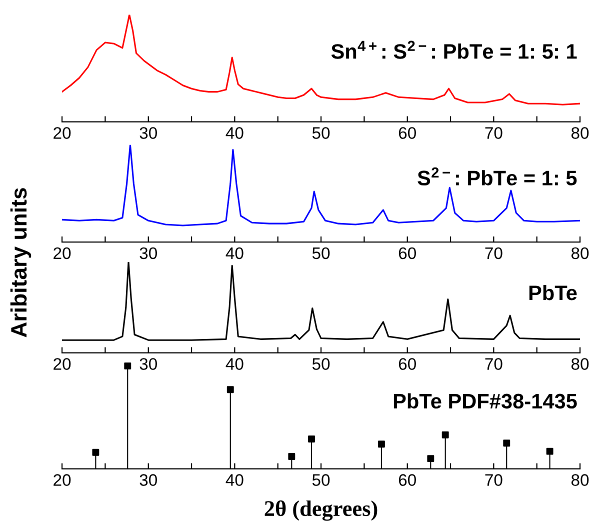  What do you see at coordinates (553, 292) in the screenshot?
I see `series-label: PbTe` at bounding box center [553, 292].